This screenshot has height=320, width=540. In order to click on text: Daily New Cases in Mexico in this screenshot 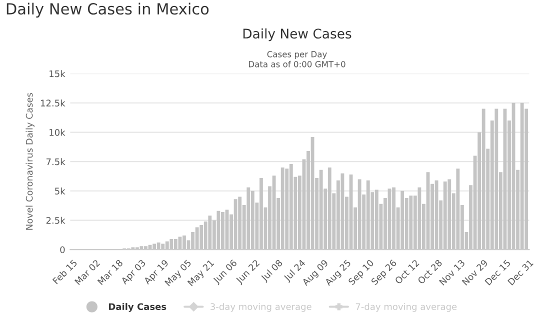, I will do `click(107, 10)`.